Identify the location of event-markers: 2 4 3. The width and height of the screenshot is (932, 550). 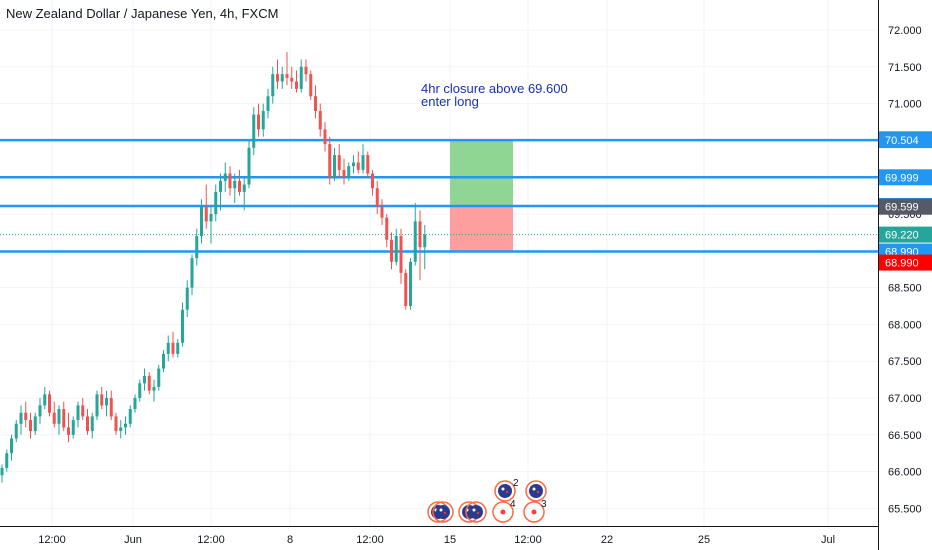
(487, 500).